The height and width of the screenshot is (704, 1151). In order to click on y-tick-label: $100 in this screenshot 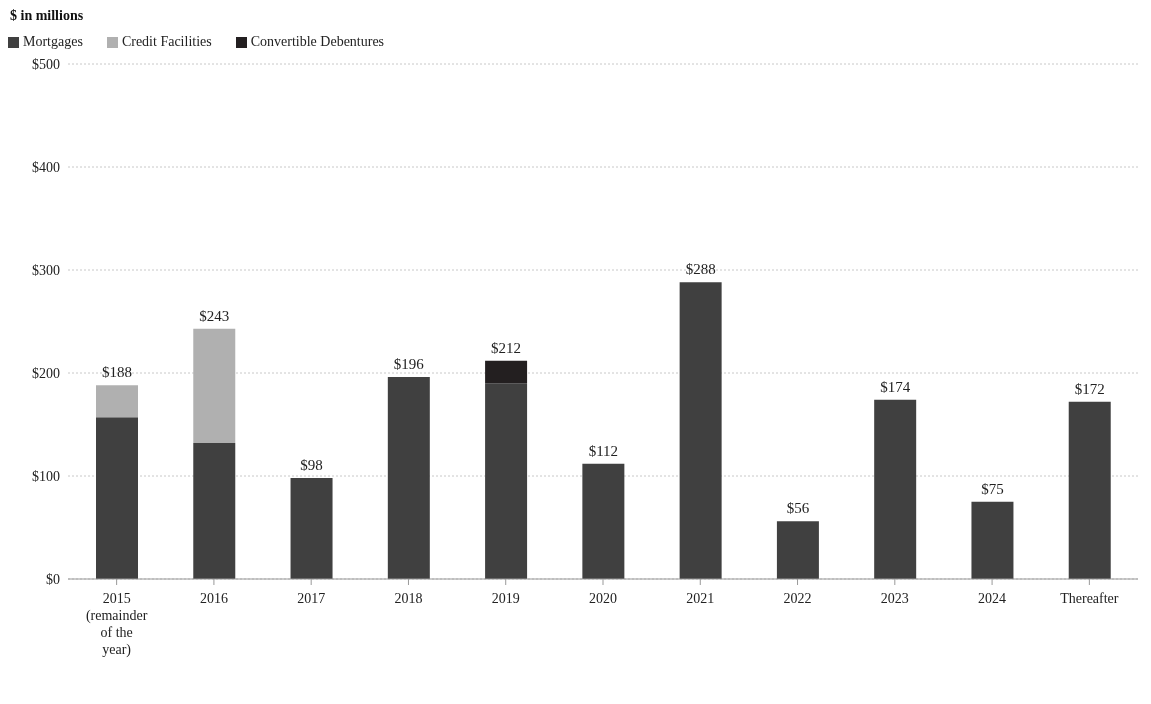, I will do `click(46, 476)`.